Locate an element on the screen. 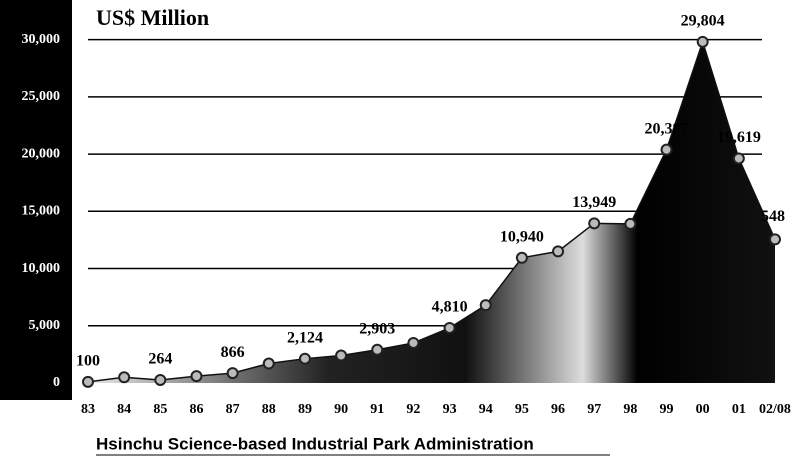  x-tick-label: 99 is located at coordinates (667, 409).